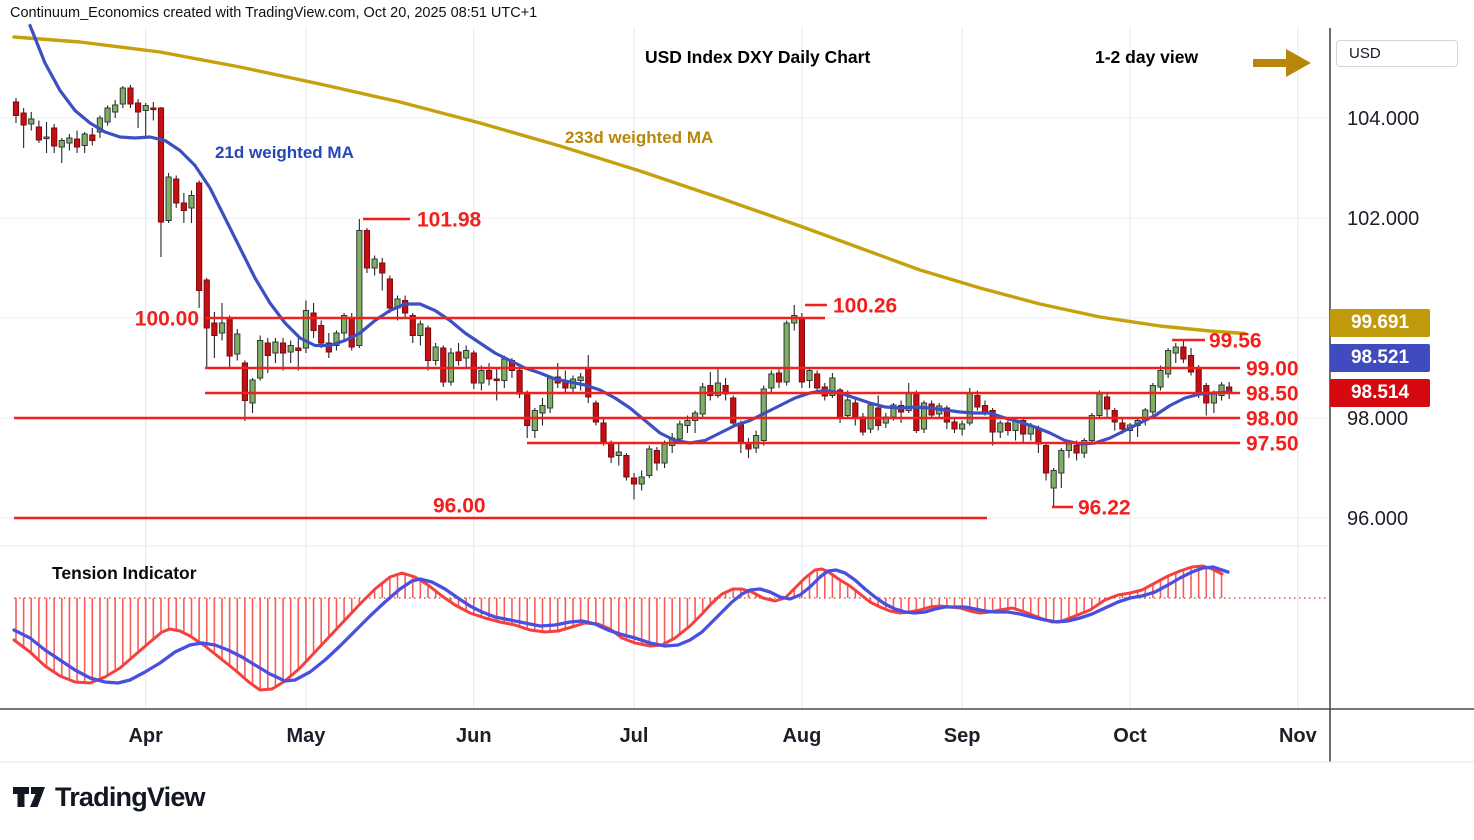 The width and height of the screenshot is (1474, 840). Describe the element at coordinates (306, 736) in the screenshot. I see `month-label: May` at that location.